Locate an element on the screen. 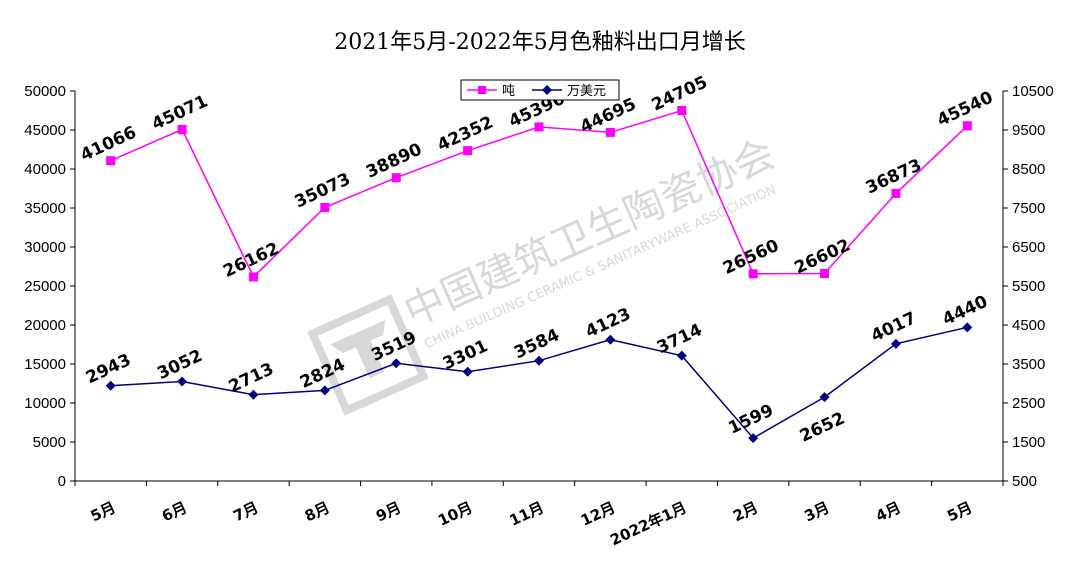 The height and width of the screenshot is (567, 1080). y-right-tick-label: 5500 is located at coordinates (1028, 286).